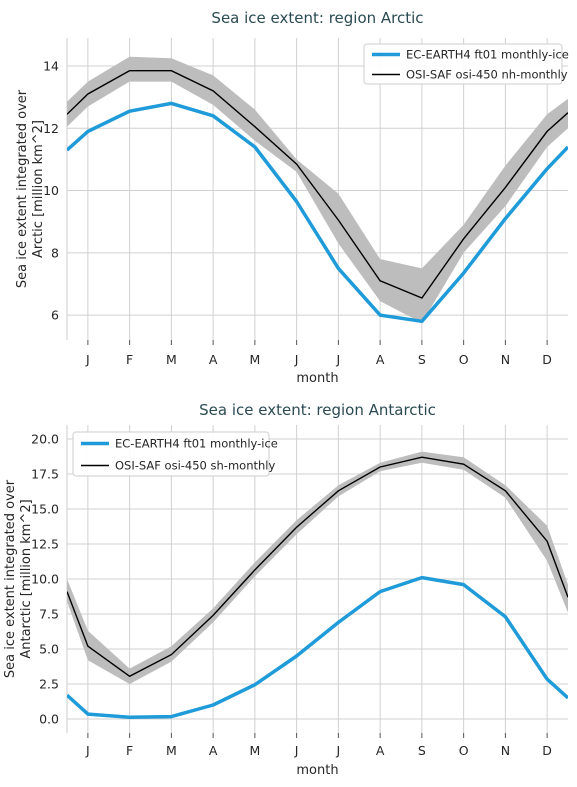  What do you see at coordinates (45, 474) in the screenshot?
I see `y-tick-label: 17.5` at bounding box center [45, 474].